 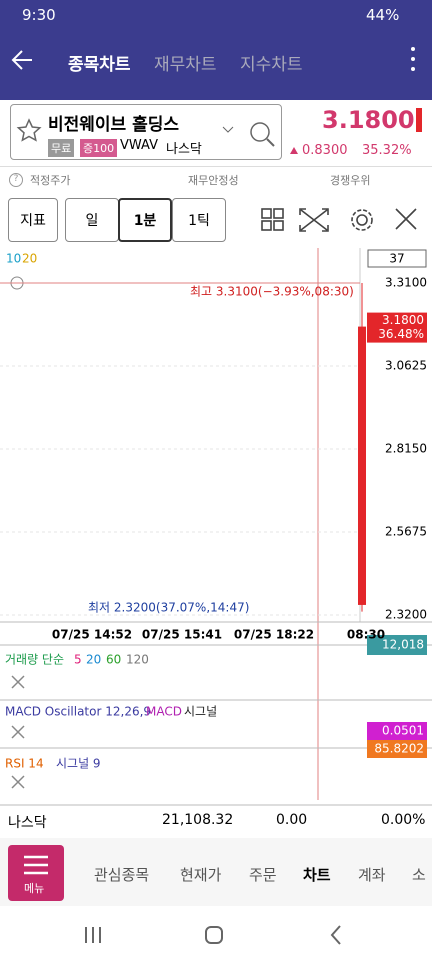 What do you see at coordinates (403, 731) in the screenshot?
I see `macd-value: 0.0501` at bounding box center [403, 731].